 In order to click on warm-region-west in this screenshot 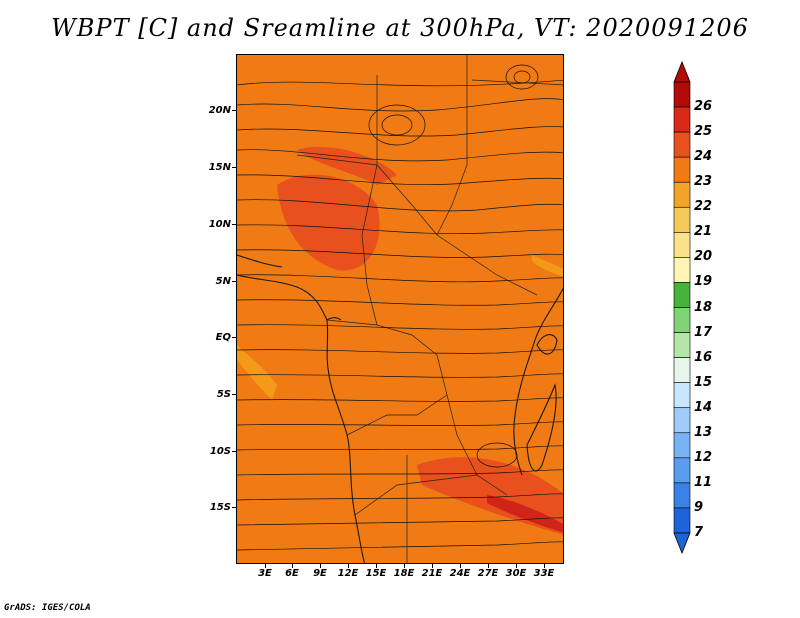, I will do `click(328, 222)`.